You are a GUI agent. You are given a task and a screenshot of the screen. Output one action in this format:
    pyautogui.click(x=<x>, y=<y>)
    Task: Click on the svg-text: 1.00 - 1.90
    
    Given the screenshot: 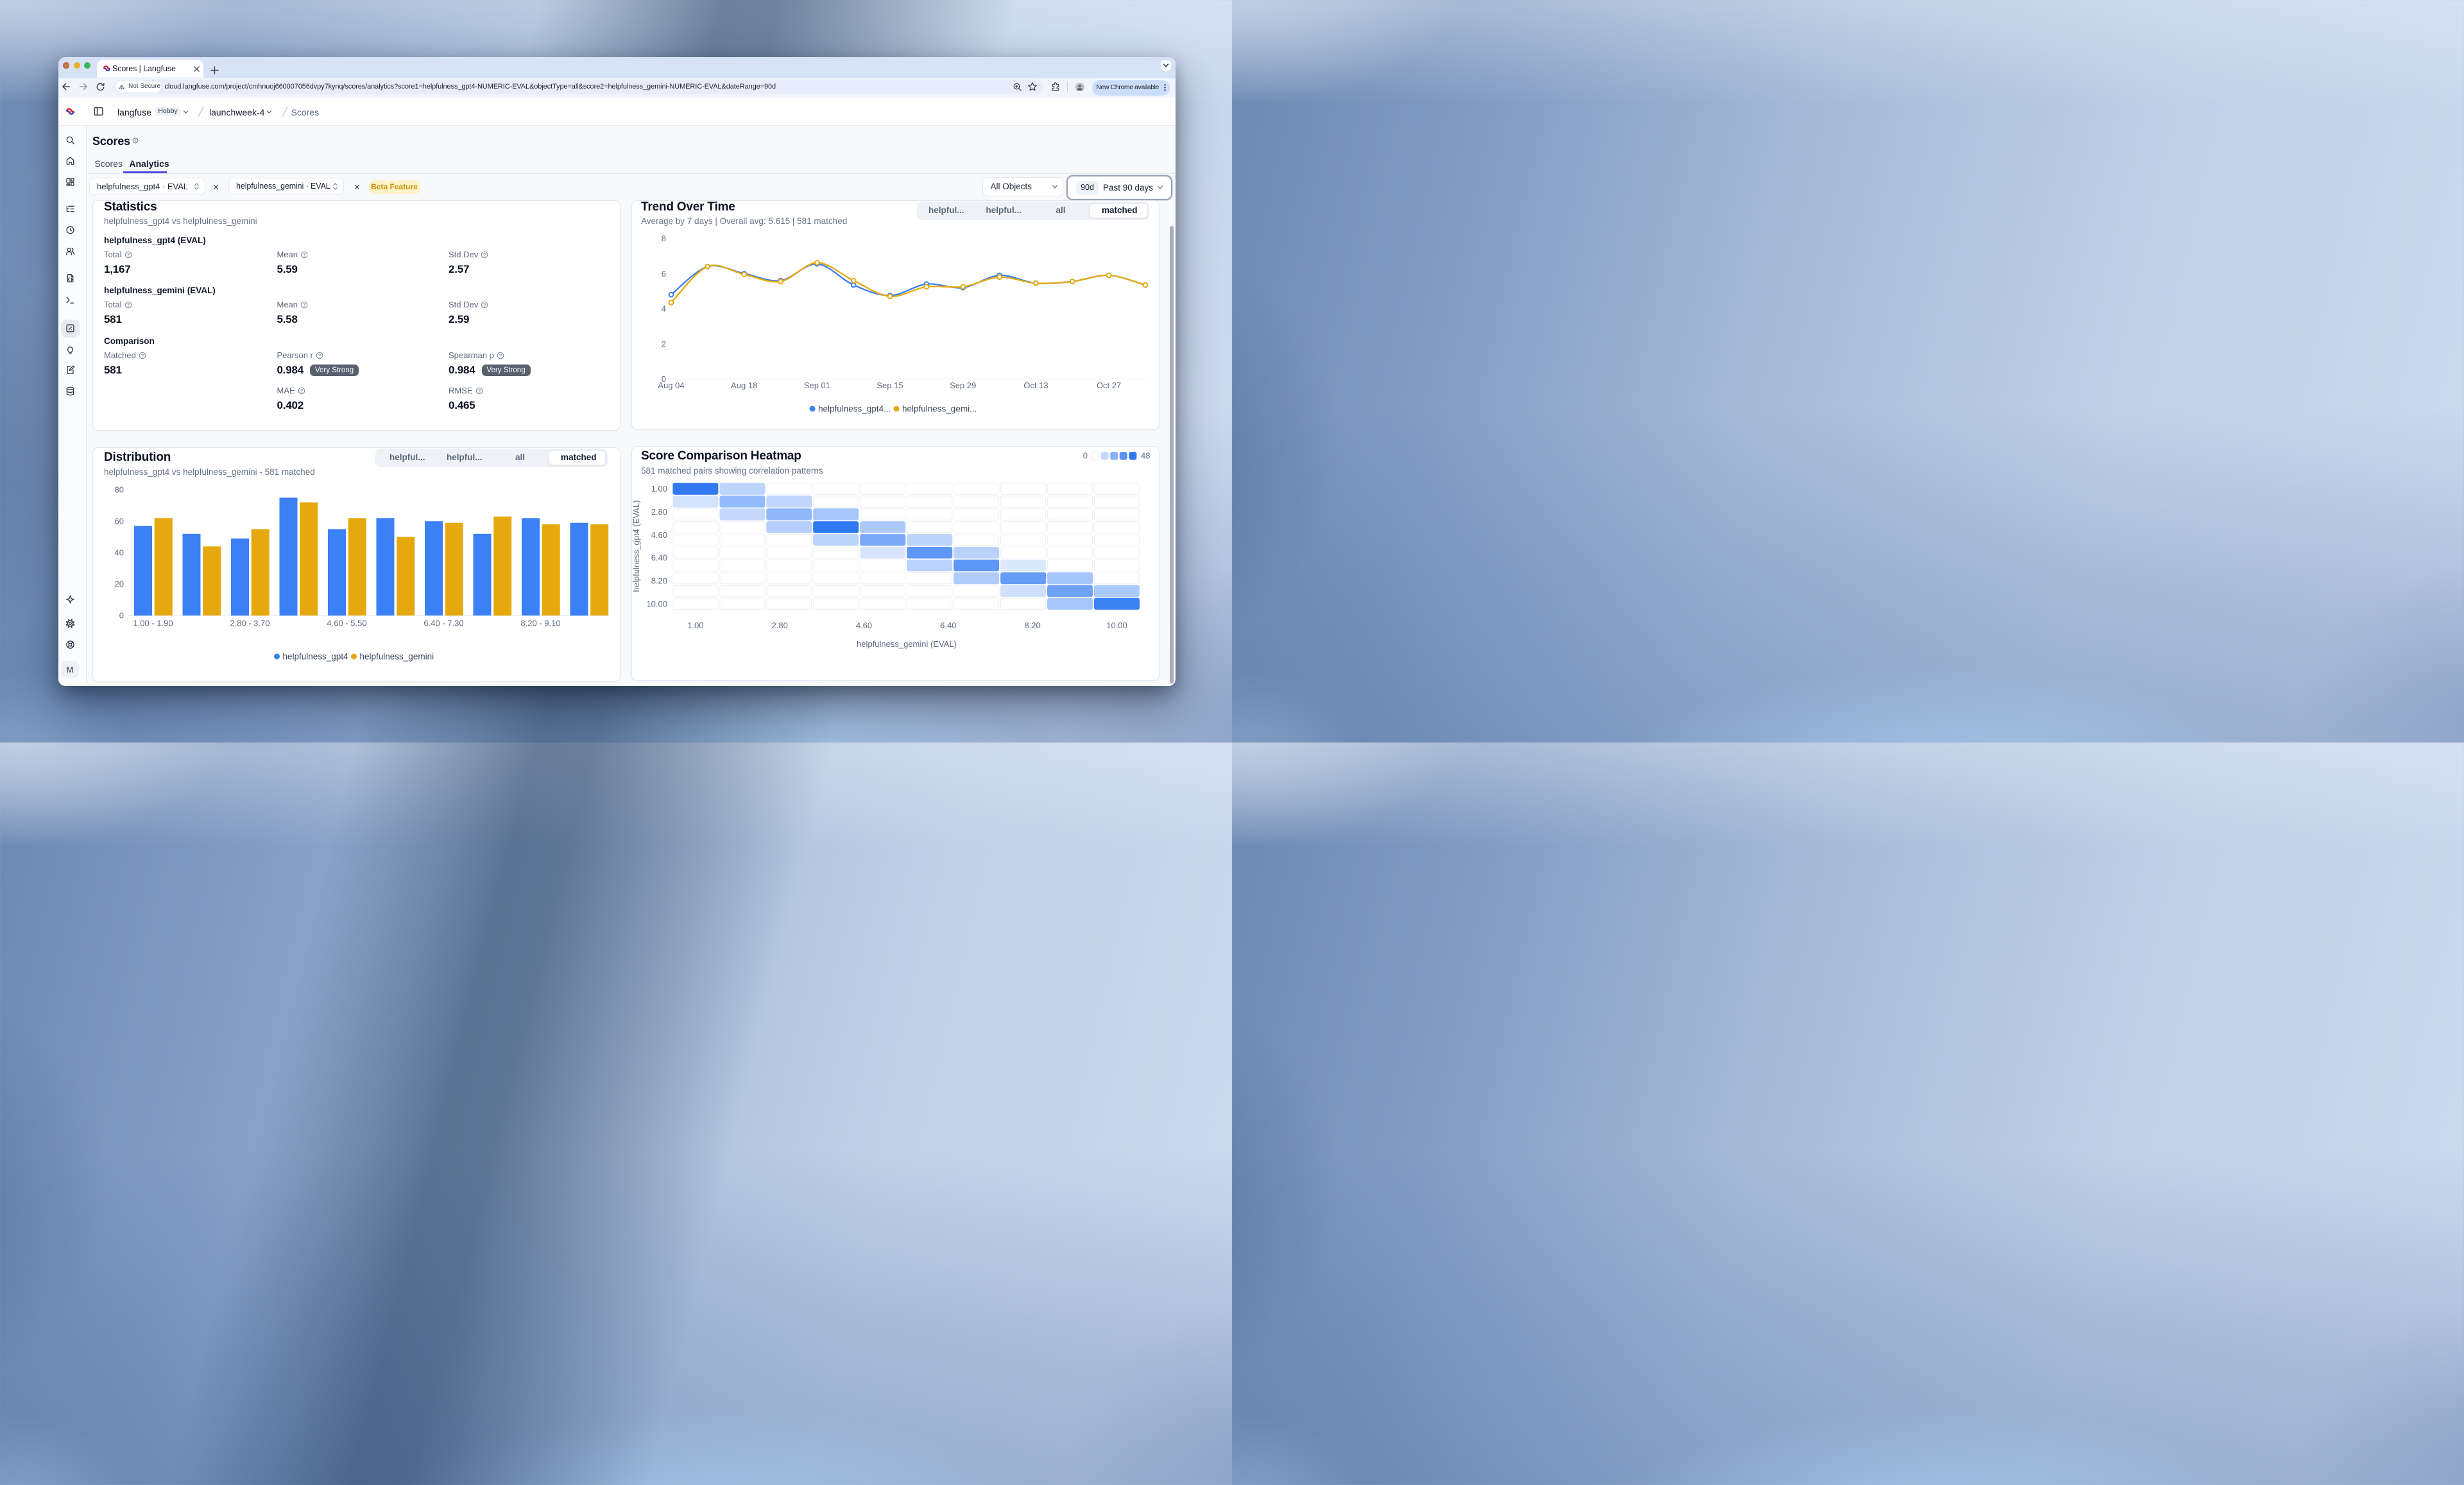 What is the action you would take?
    pyautogui.click(x=153, y=623)
    